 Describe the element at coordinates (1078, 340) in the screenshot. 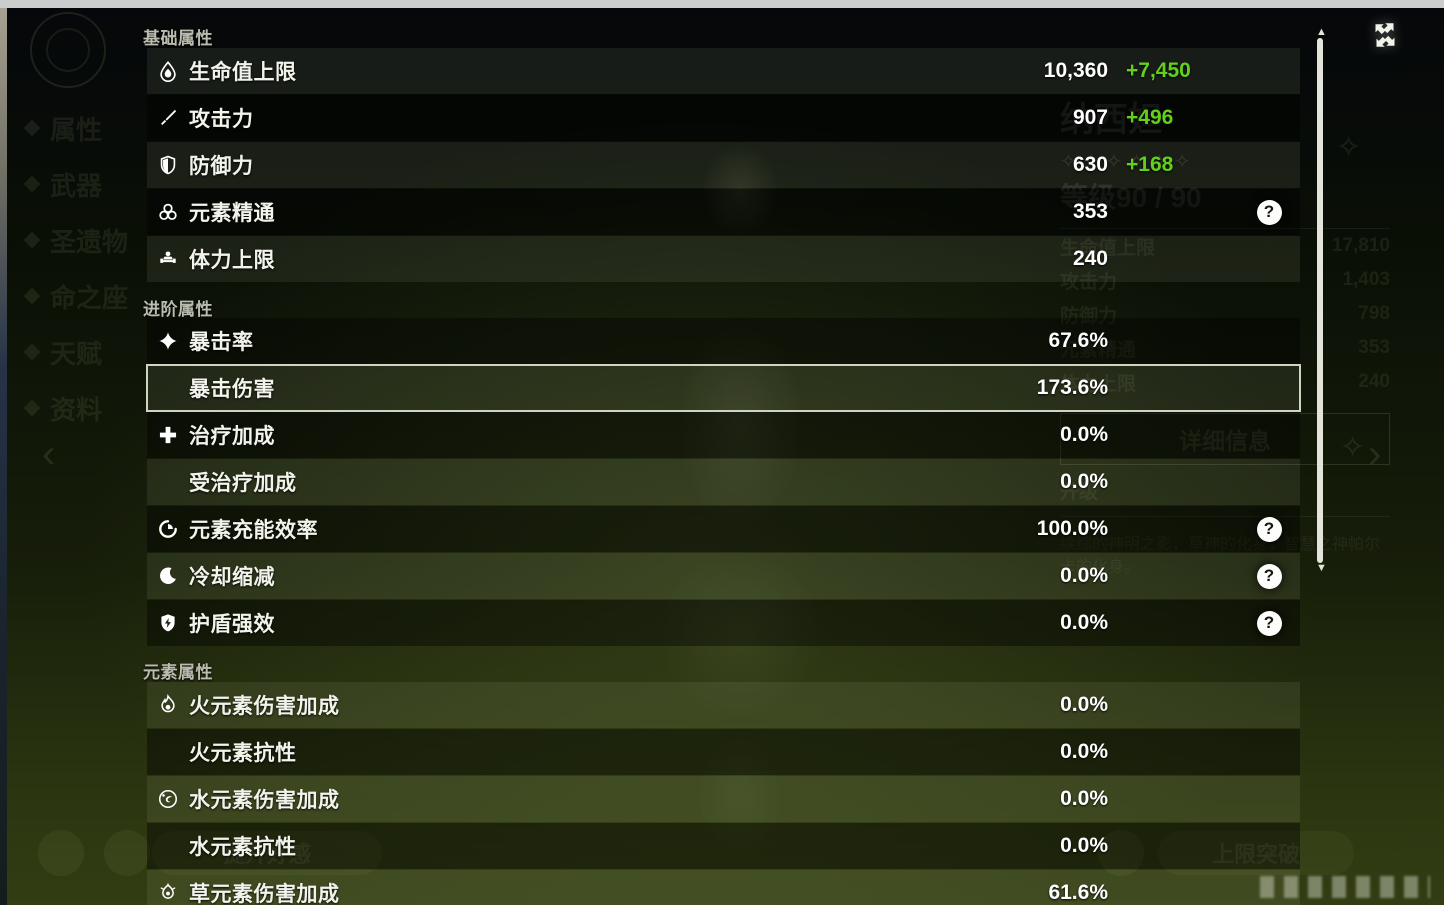

I see `stat-value: 67.6%` at that location.